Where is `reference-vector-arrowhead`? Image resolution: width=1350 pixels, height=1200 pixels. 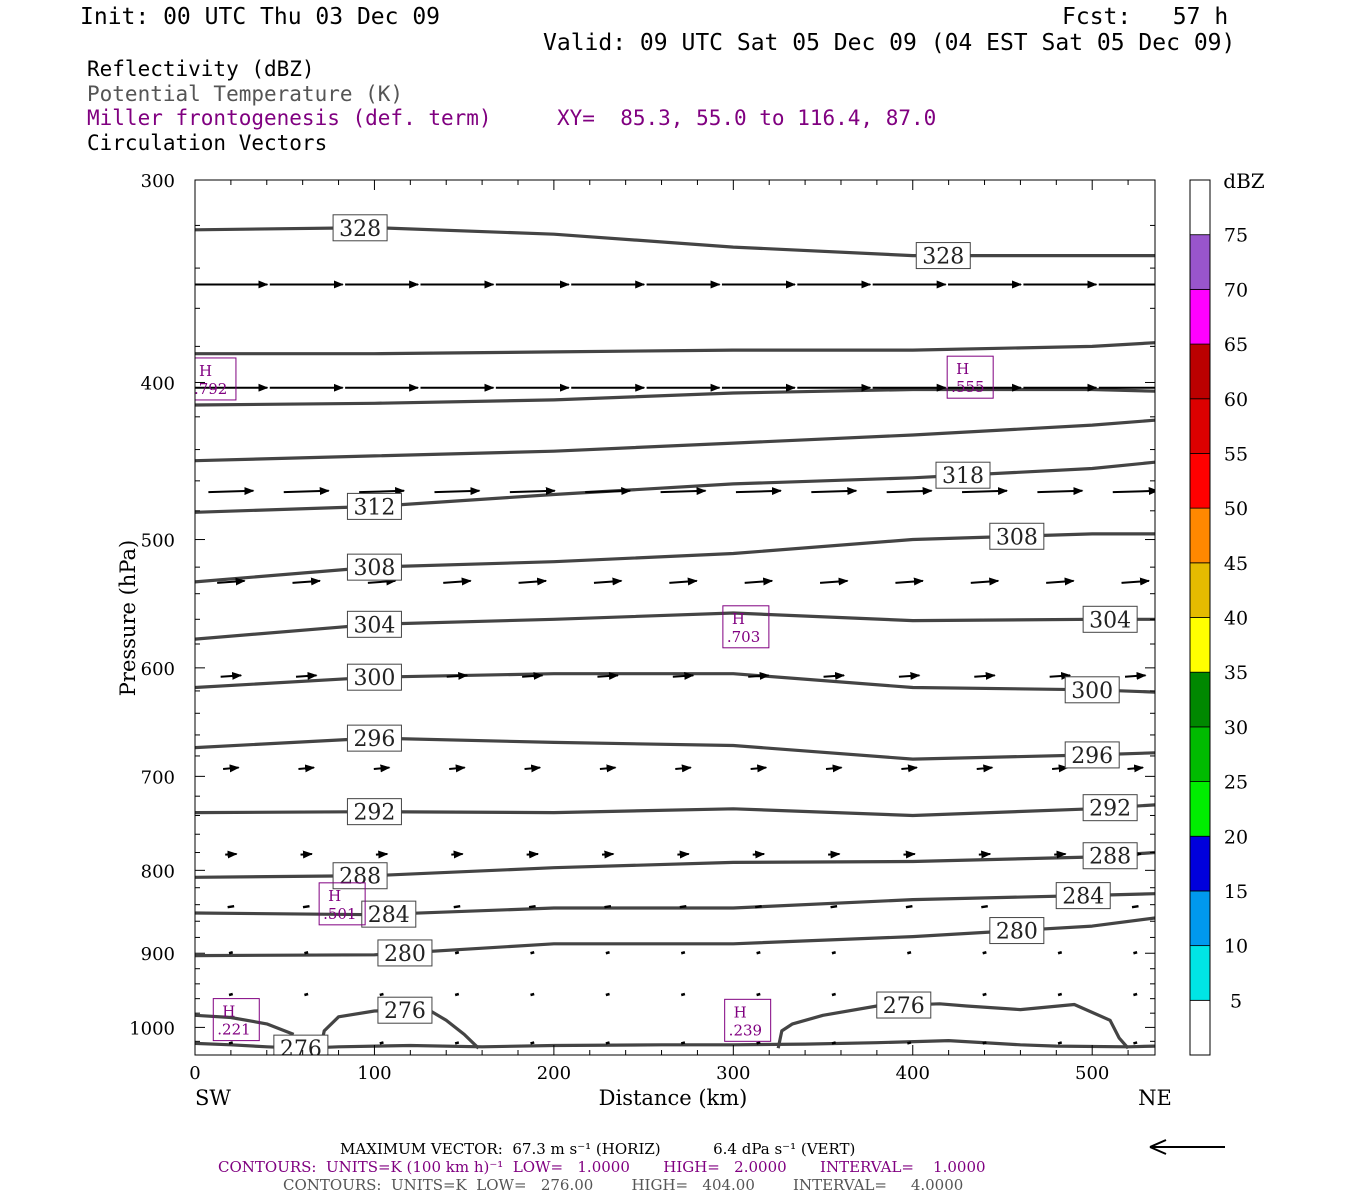
reference-vector-arrowhead is located at coordinates (1158, 1147).